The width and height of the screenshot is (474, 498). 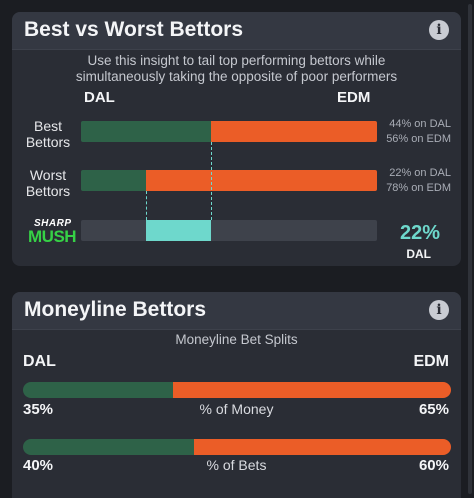 What do you see at coordinates (147, 205) in the screenshot?
I see `worst-divider-guide` at bounding box center [147, 205].